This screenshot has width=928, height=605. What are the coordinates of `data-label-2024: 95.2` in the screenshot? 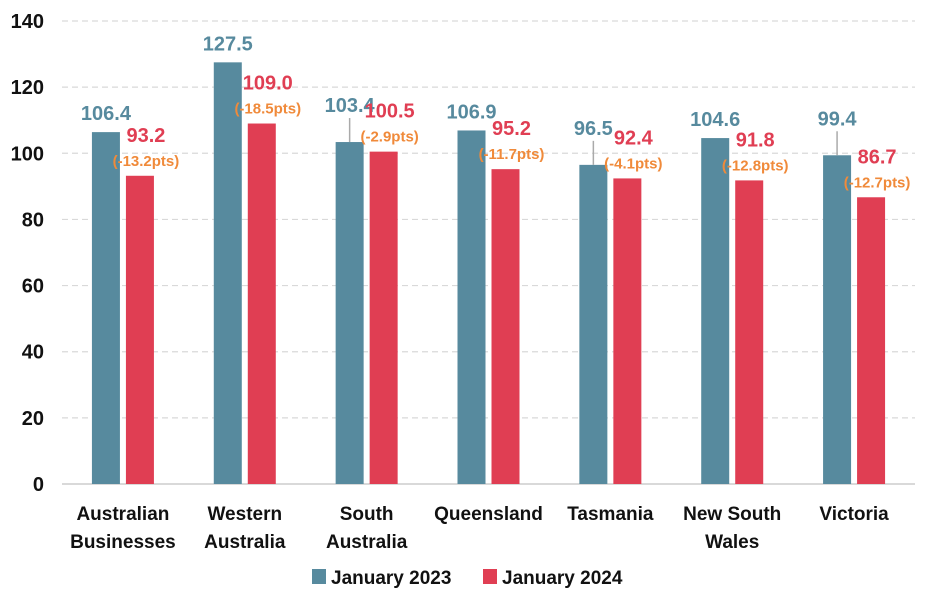 It's located at (511, 129).